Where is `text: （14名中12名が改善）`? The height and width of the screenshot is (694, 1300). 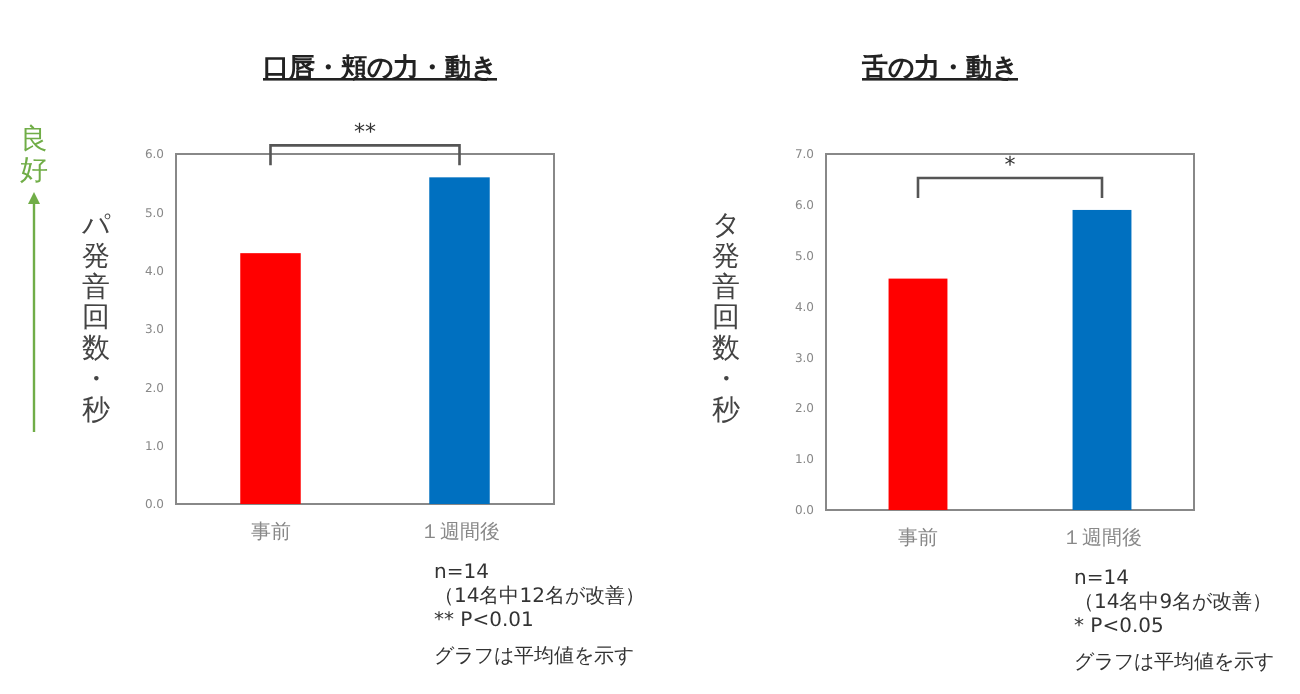 text: （14名中12名が改善） is located at coordinates (539, 596).